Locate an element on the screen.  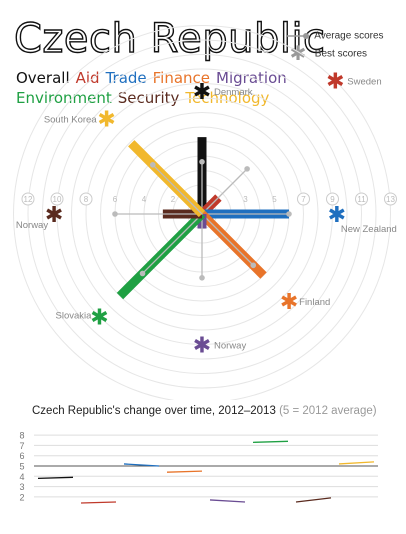
series-security: ✱Norway is located at coordinates (109, 217).